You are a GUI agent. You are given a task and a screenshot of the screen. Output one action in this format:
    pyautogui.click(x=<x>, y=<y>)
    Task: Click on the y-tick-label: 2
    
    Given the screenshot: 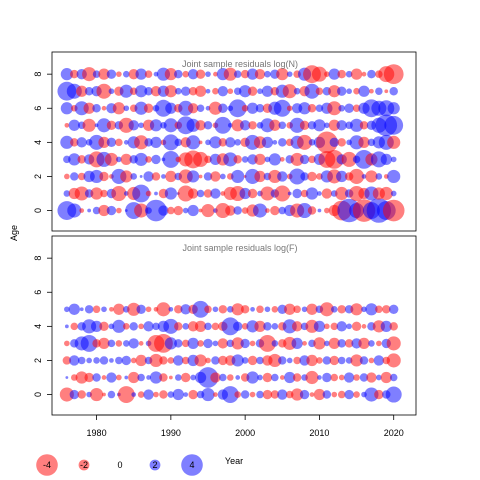 What is the action you would take?
    pyautogui.click(x=38, y=176)
    